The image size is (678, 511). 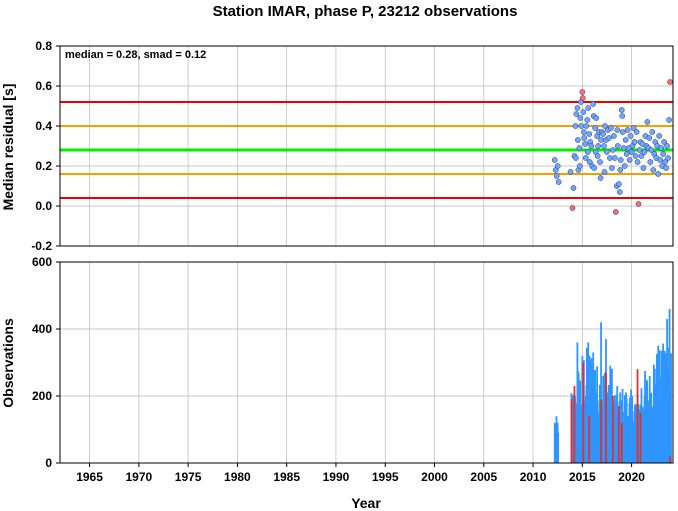 What do you see at coordinates (631, 477) in the screenshot?
I see `x-tick-label: 2020` at bounding box center [631, 477].